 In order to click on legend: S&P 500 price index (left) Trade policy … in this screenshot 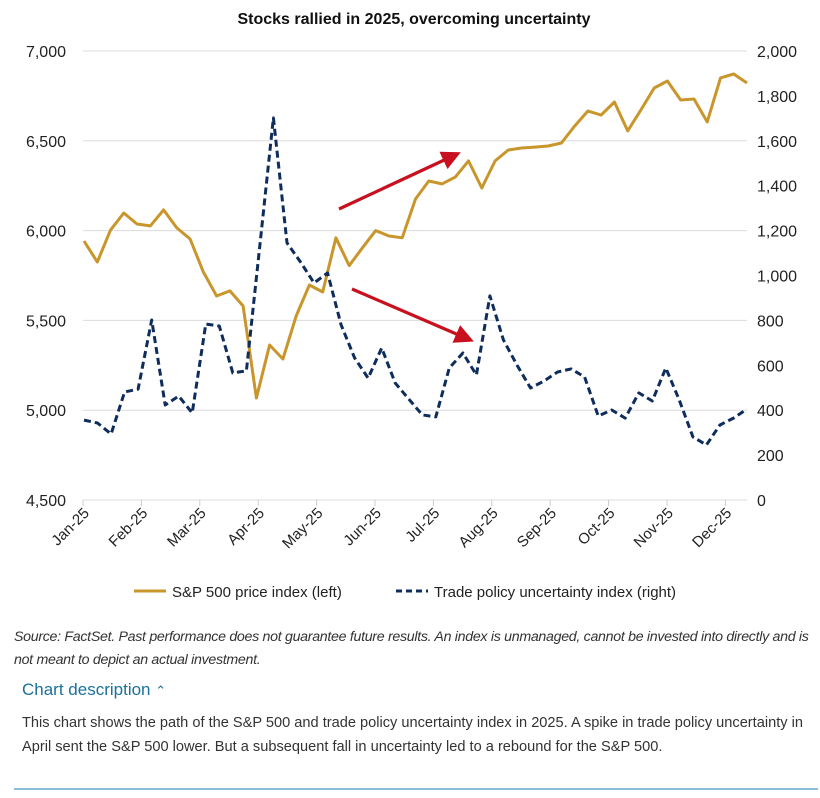, I will do `click(405, 592)`.